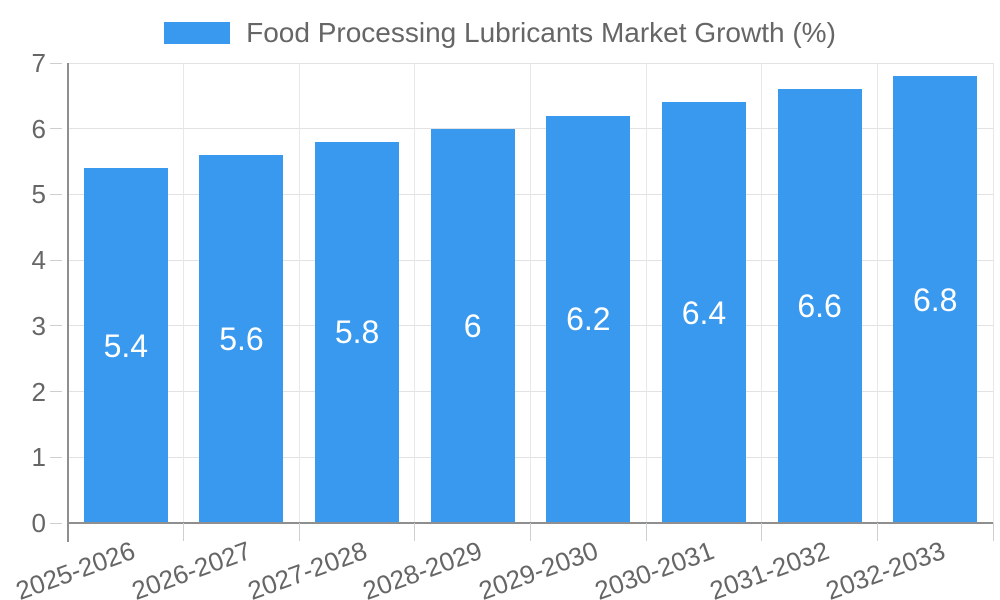  I want to click on y-tick-label: 1, so click(38, 457).